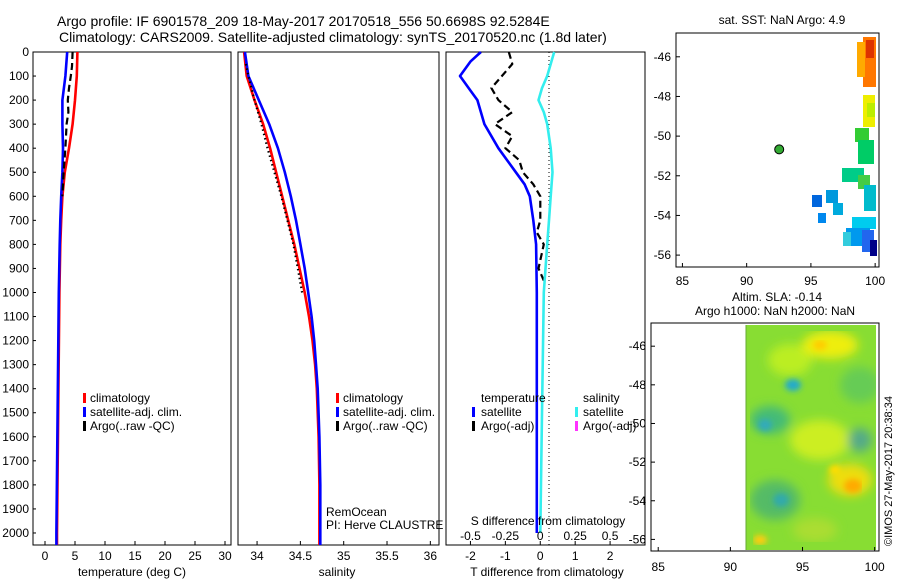 Image resolution: width=900 pixels, height=580 pixels. Describe the element at coordinates (195, 556) in the screenshot. I see `x-tick-label: 25` at that location.